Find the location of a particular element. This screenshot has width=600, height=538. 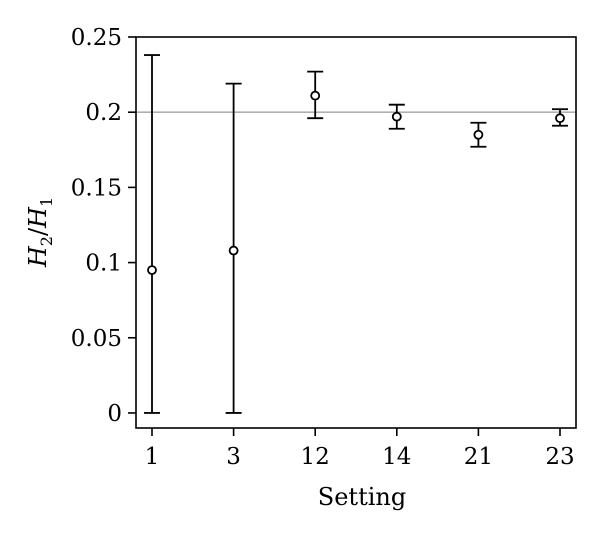

y-tick-label: 0 is located at coordinates (114, 414).